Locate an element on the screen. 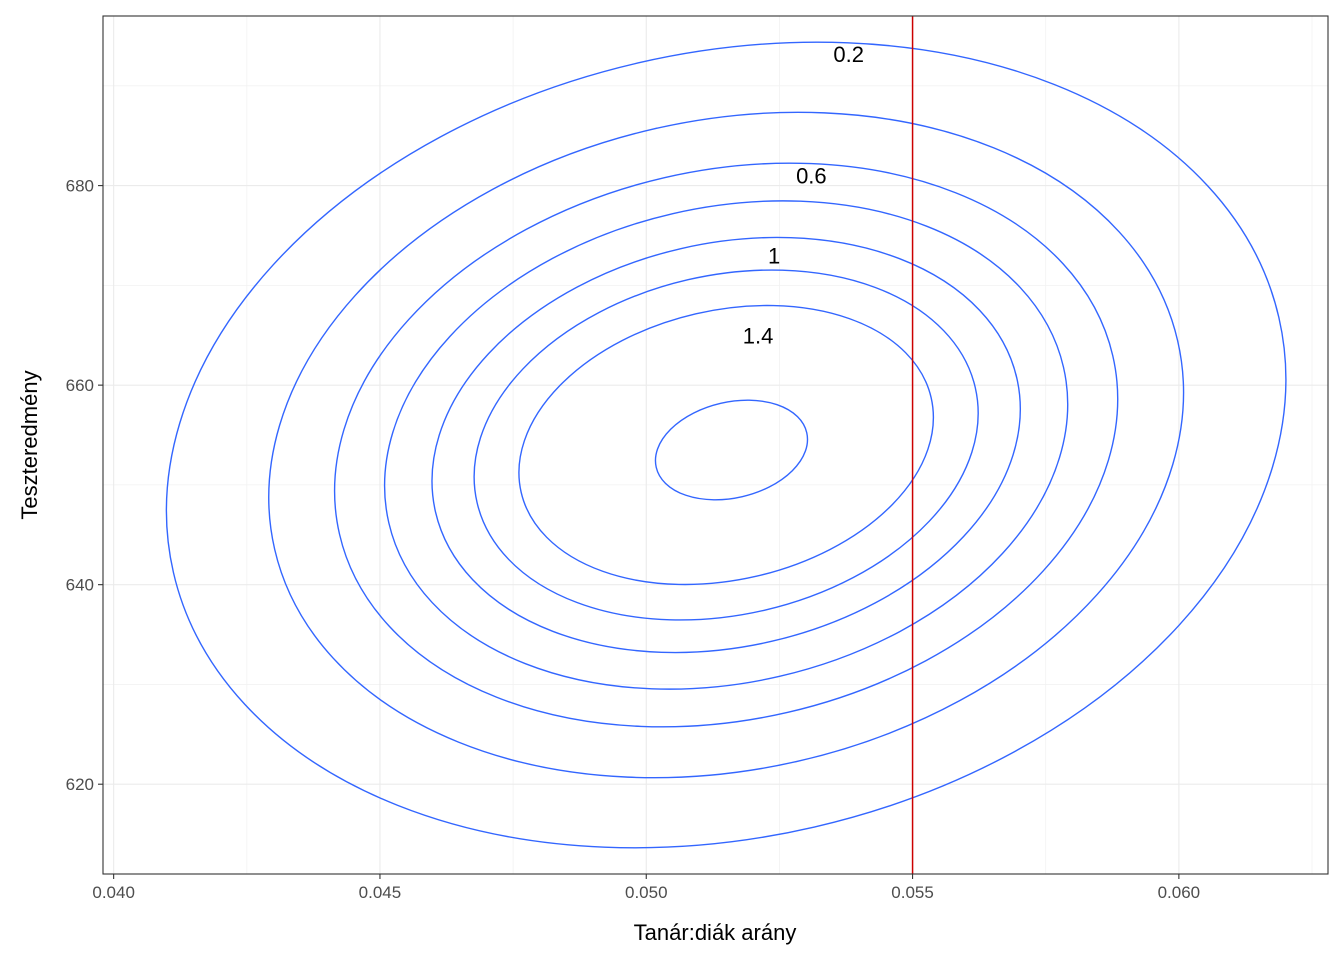  contour-label: 0.6 is located at coordinates (811, 176).